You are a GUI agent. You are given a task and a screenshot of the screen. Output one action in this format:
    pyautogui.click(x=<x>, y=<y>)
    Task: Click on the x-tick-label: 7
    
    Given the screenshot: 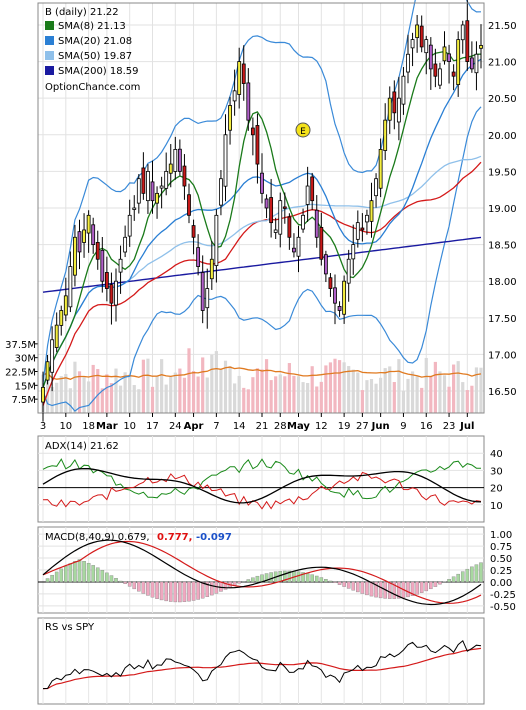 What is the action you would take?
    pyautogui.click(x=216, y=426)
    